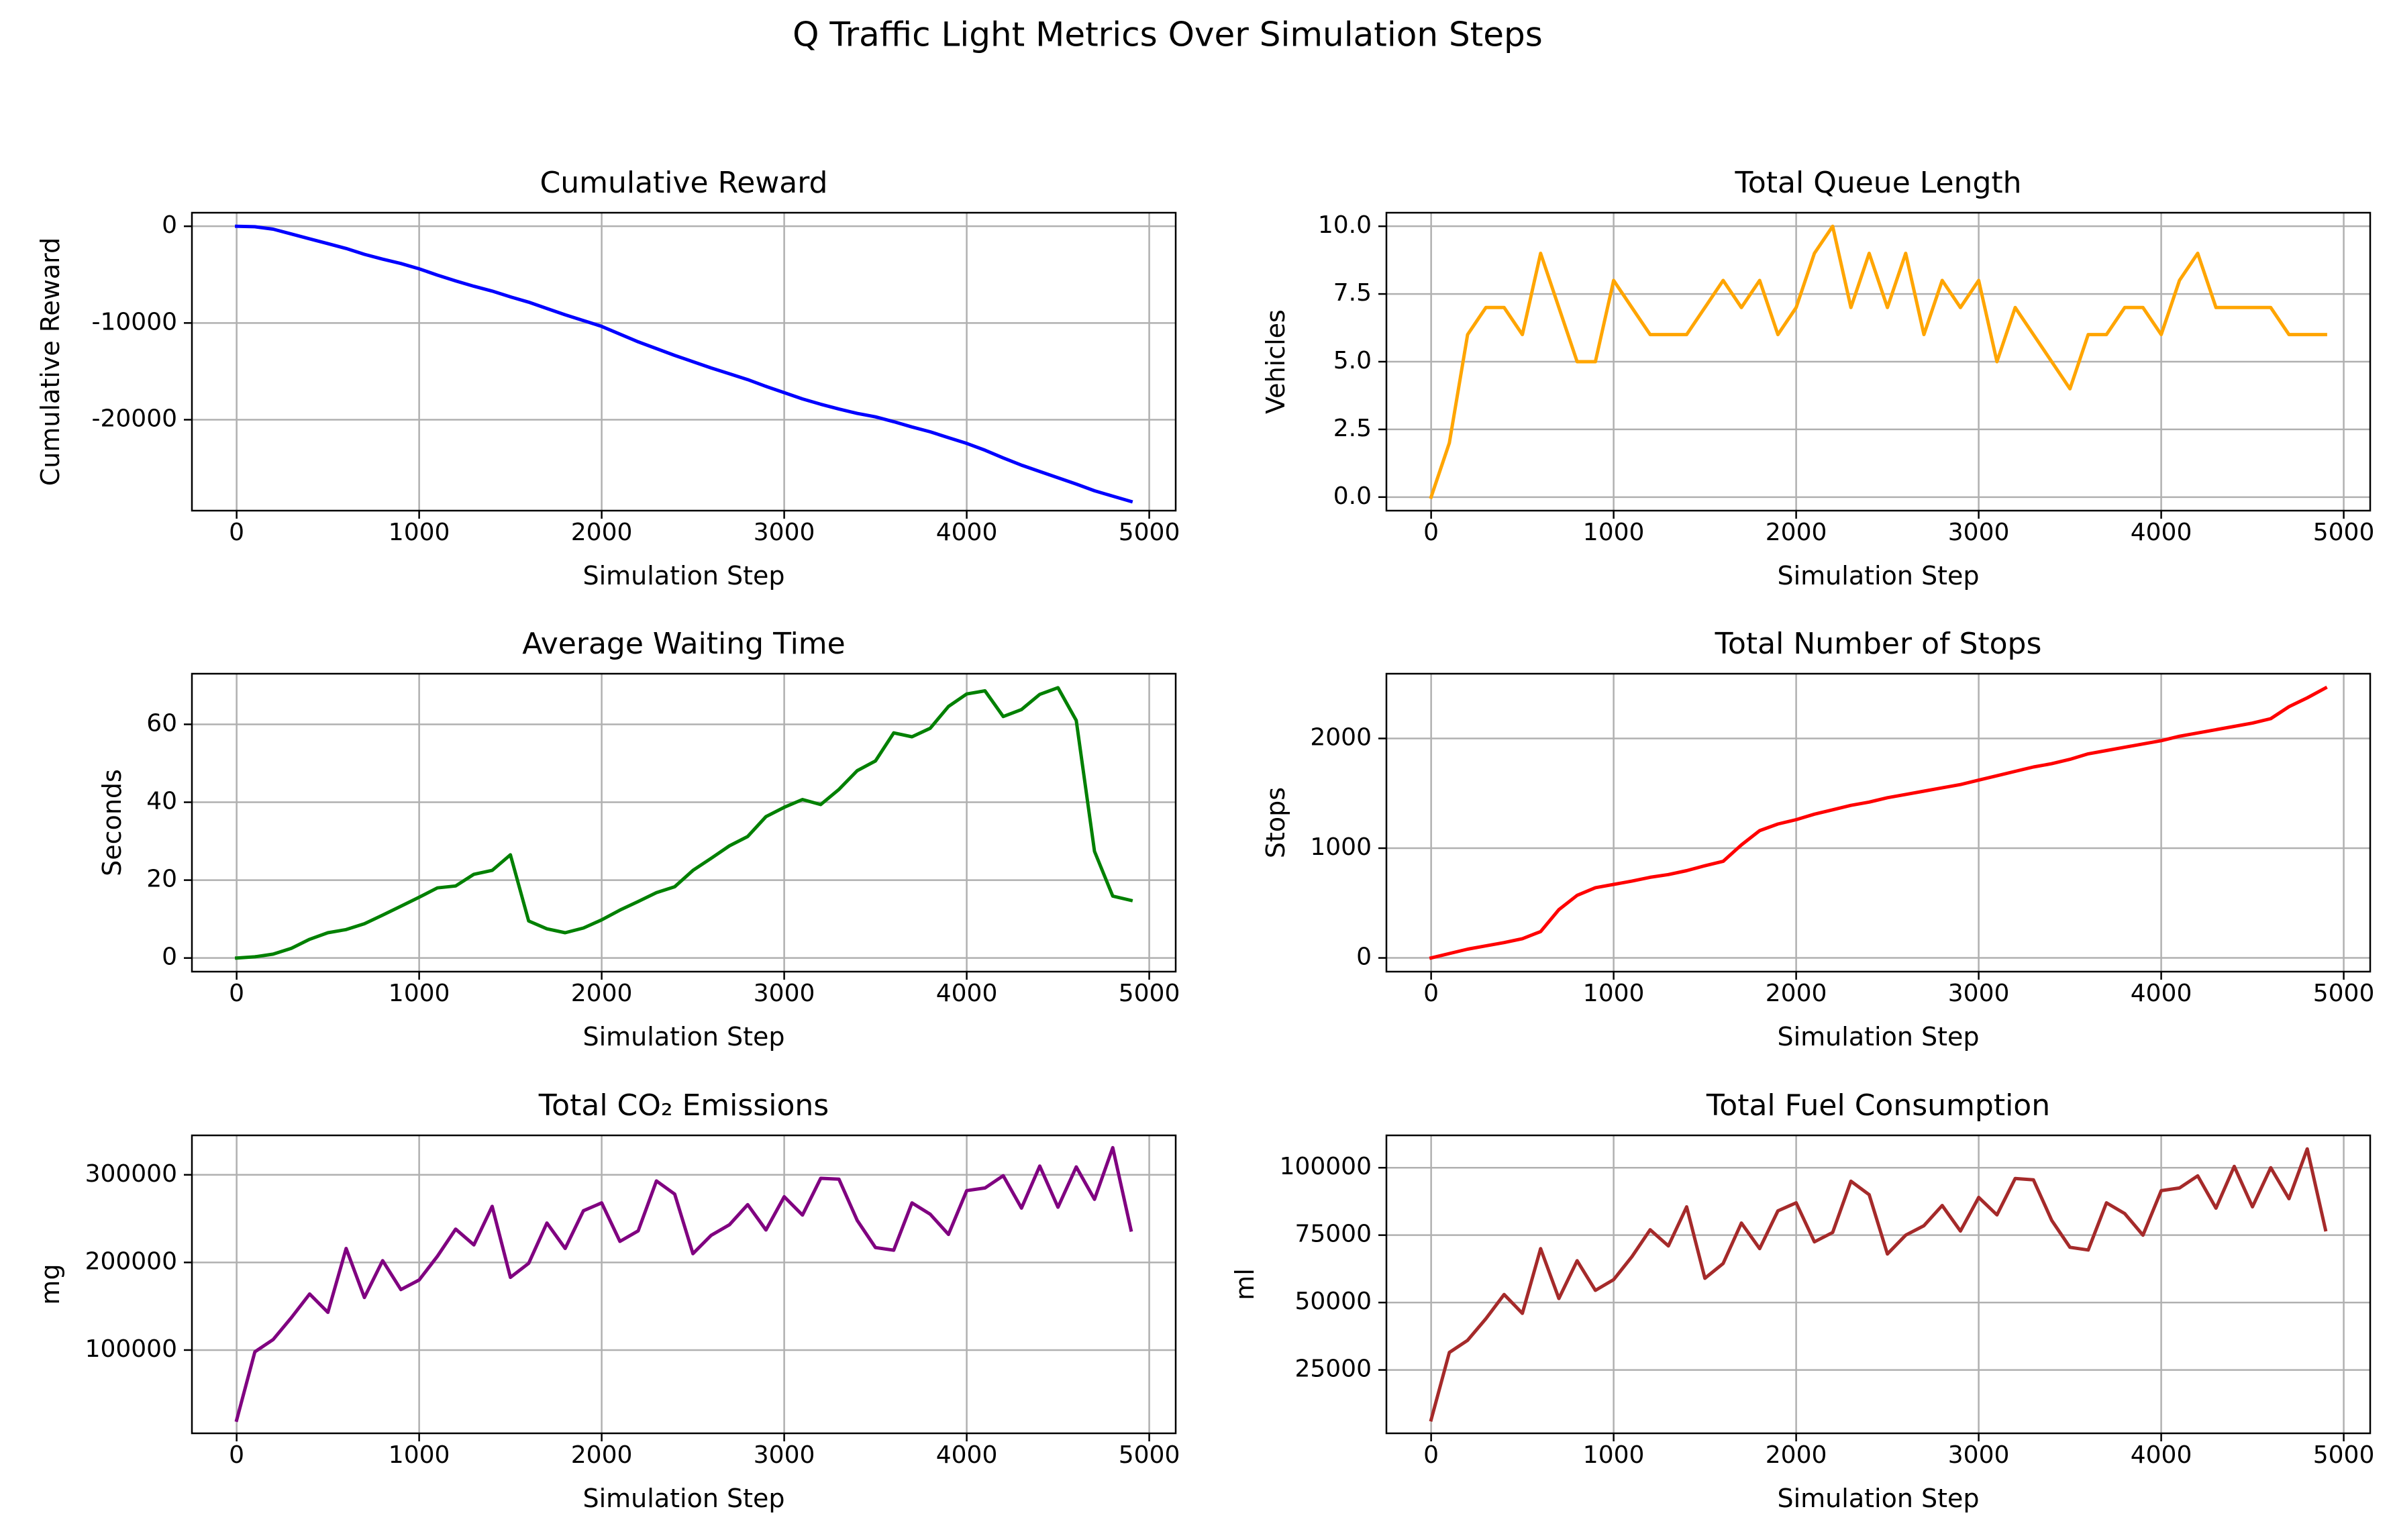 The height and width of the screenshot is (1540, 2393). I want to click on series-line-average-waiting-time, so click(683, 823).